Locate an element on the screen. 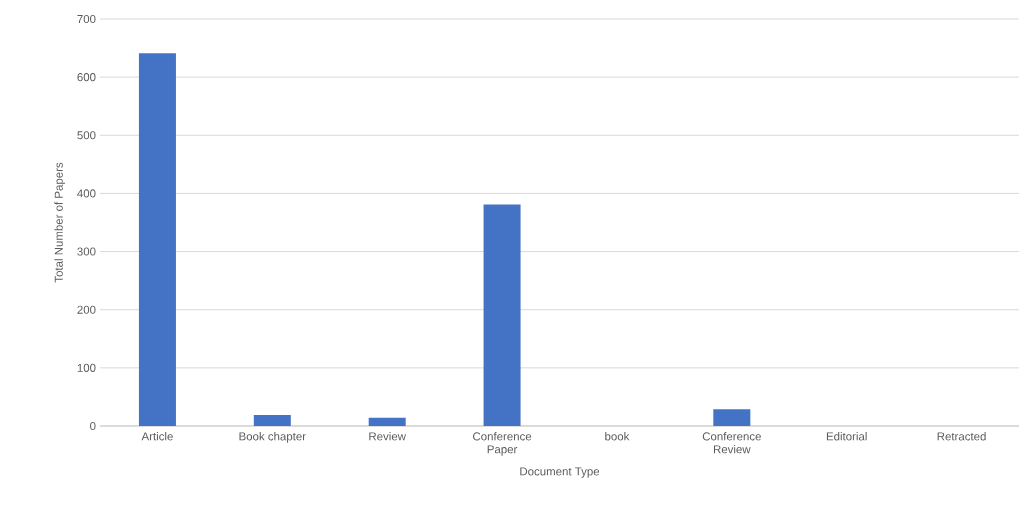 The width and height of the screenshot is (1019, 514). y-tick-label: 300 is located at coordinates (86, 251).